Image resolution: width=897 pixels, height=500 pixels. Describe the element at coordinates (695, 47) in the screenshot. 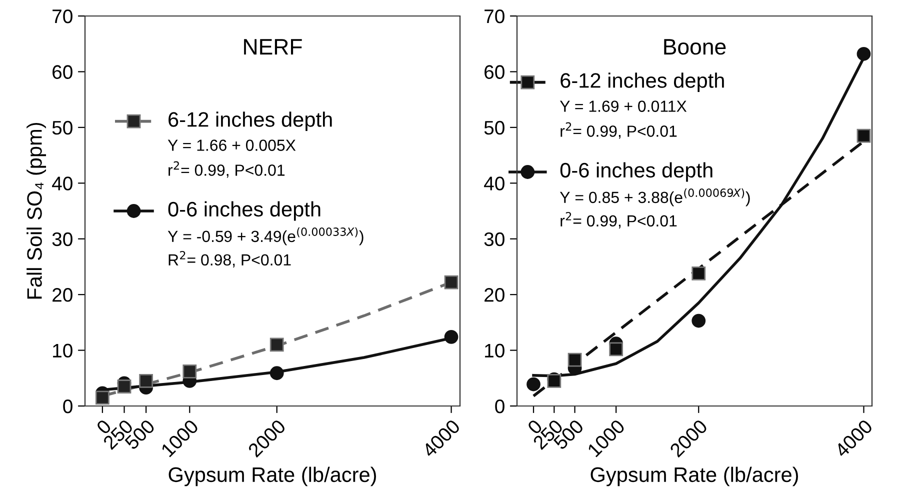

I see `text: Boone` at that location.